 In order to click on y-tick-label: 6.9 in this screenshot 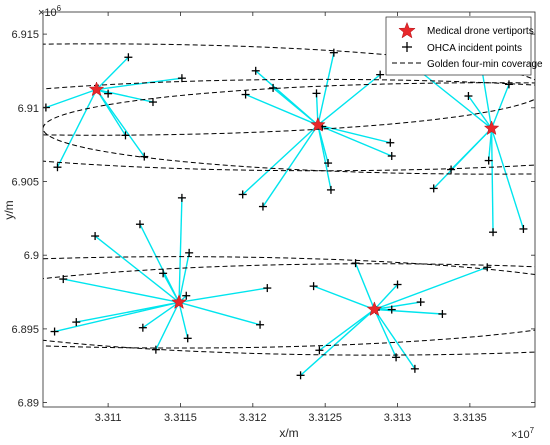, I will do `click(31, 256)`.